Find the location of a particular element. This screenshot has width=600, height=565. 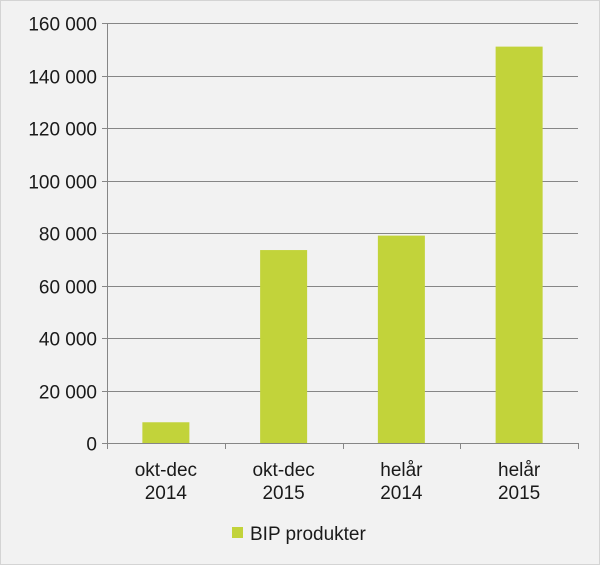

y-tick-label: 160 000 is located at coordinates (62, 25).